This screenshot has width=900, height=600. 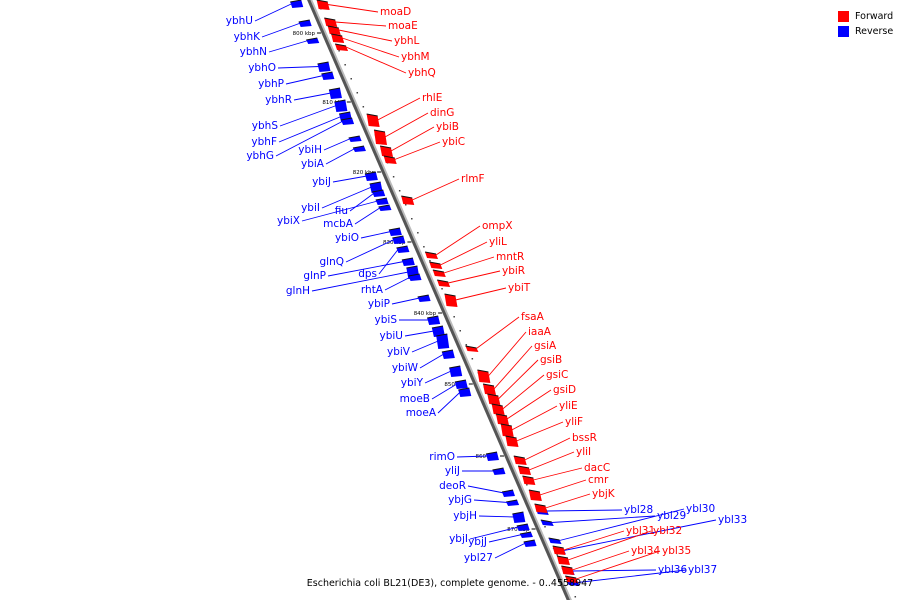 What do you see at coordinates (477, 542) in the screenshot?
I see `reverse-gene-label: ybjJ` at bounding box center [477, 542].